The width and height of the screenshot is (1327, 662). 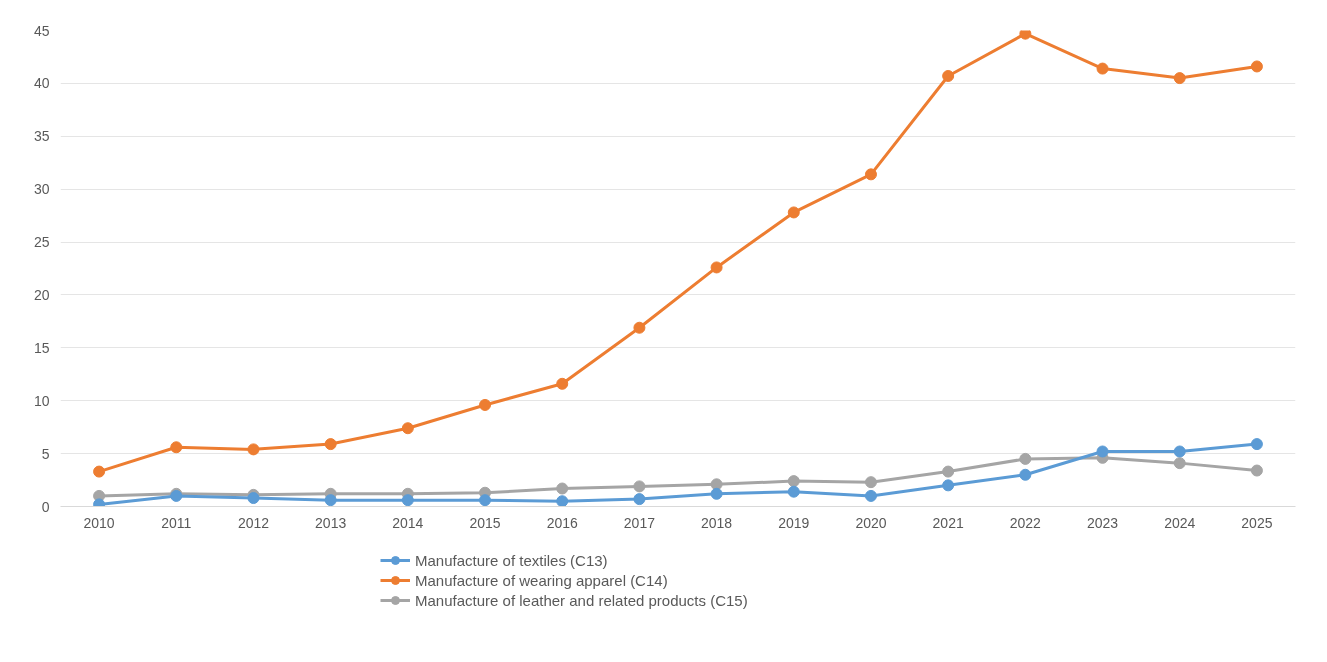 I want to click on y-tick-label: 10, so click(x=41, y=400).